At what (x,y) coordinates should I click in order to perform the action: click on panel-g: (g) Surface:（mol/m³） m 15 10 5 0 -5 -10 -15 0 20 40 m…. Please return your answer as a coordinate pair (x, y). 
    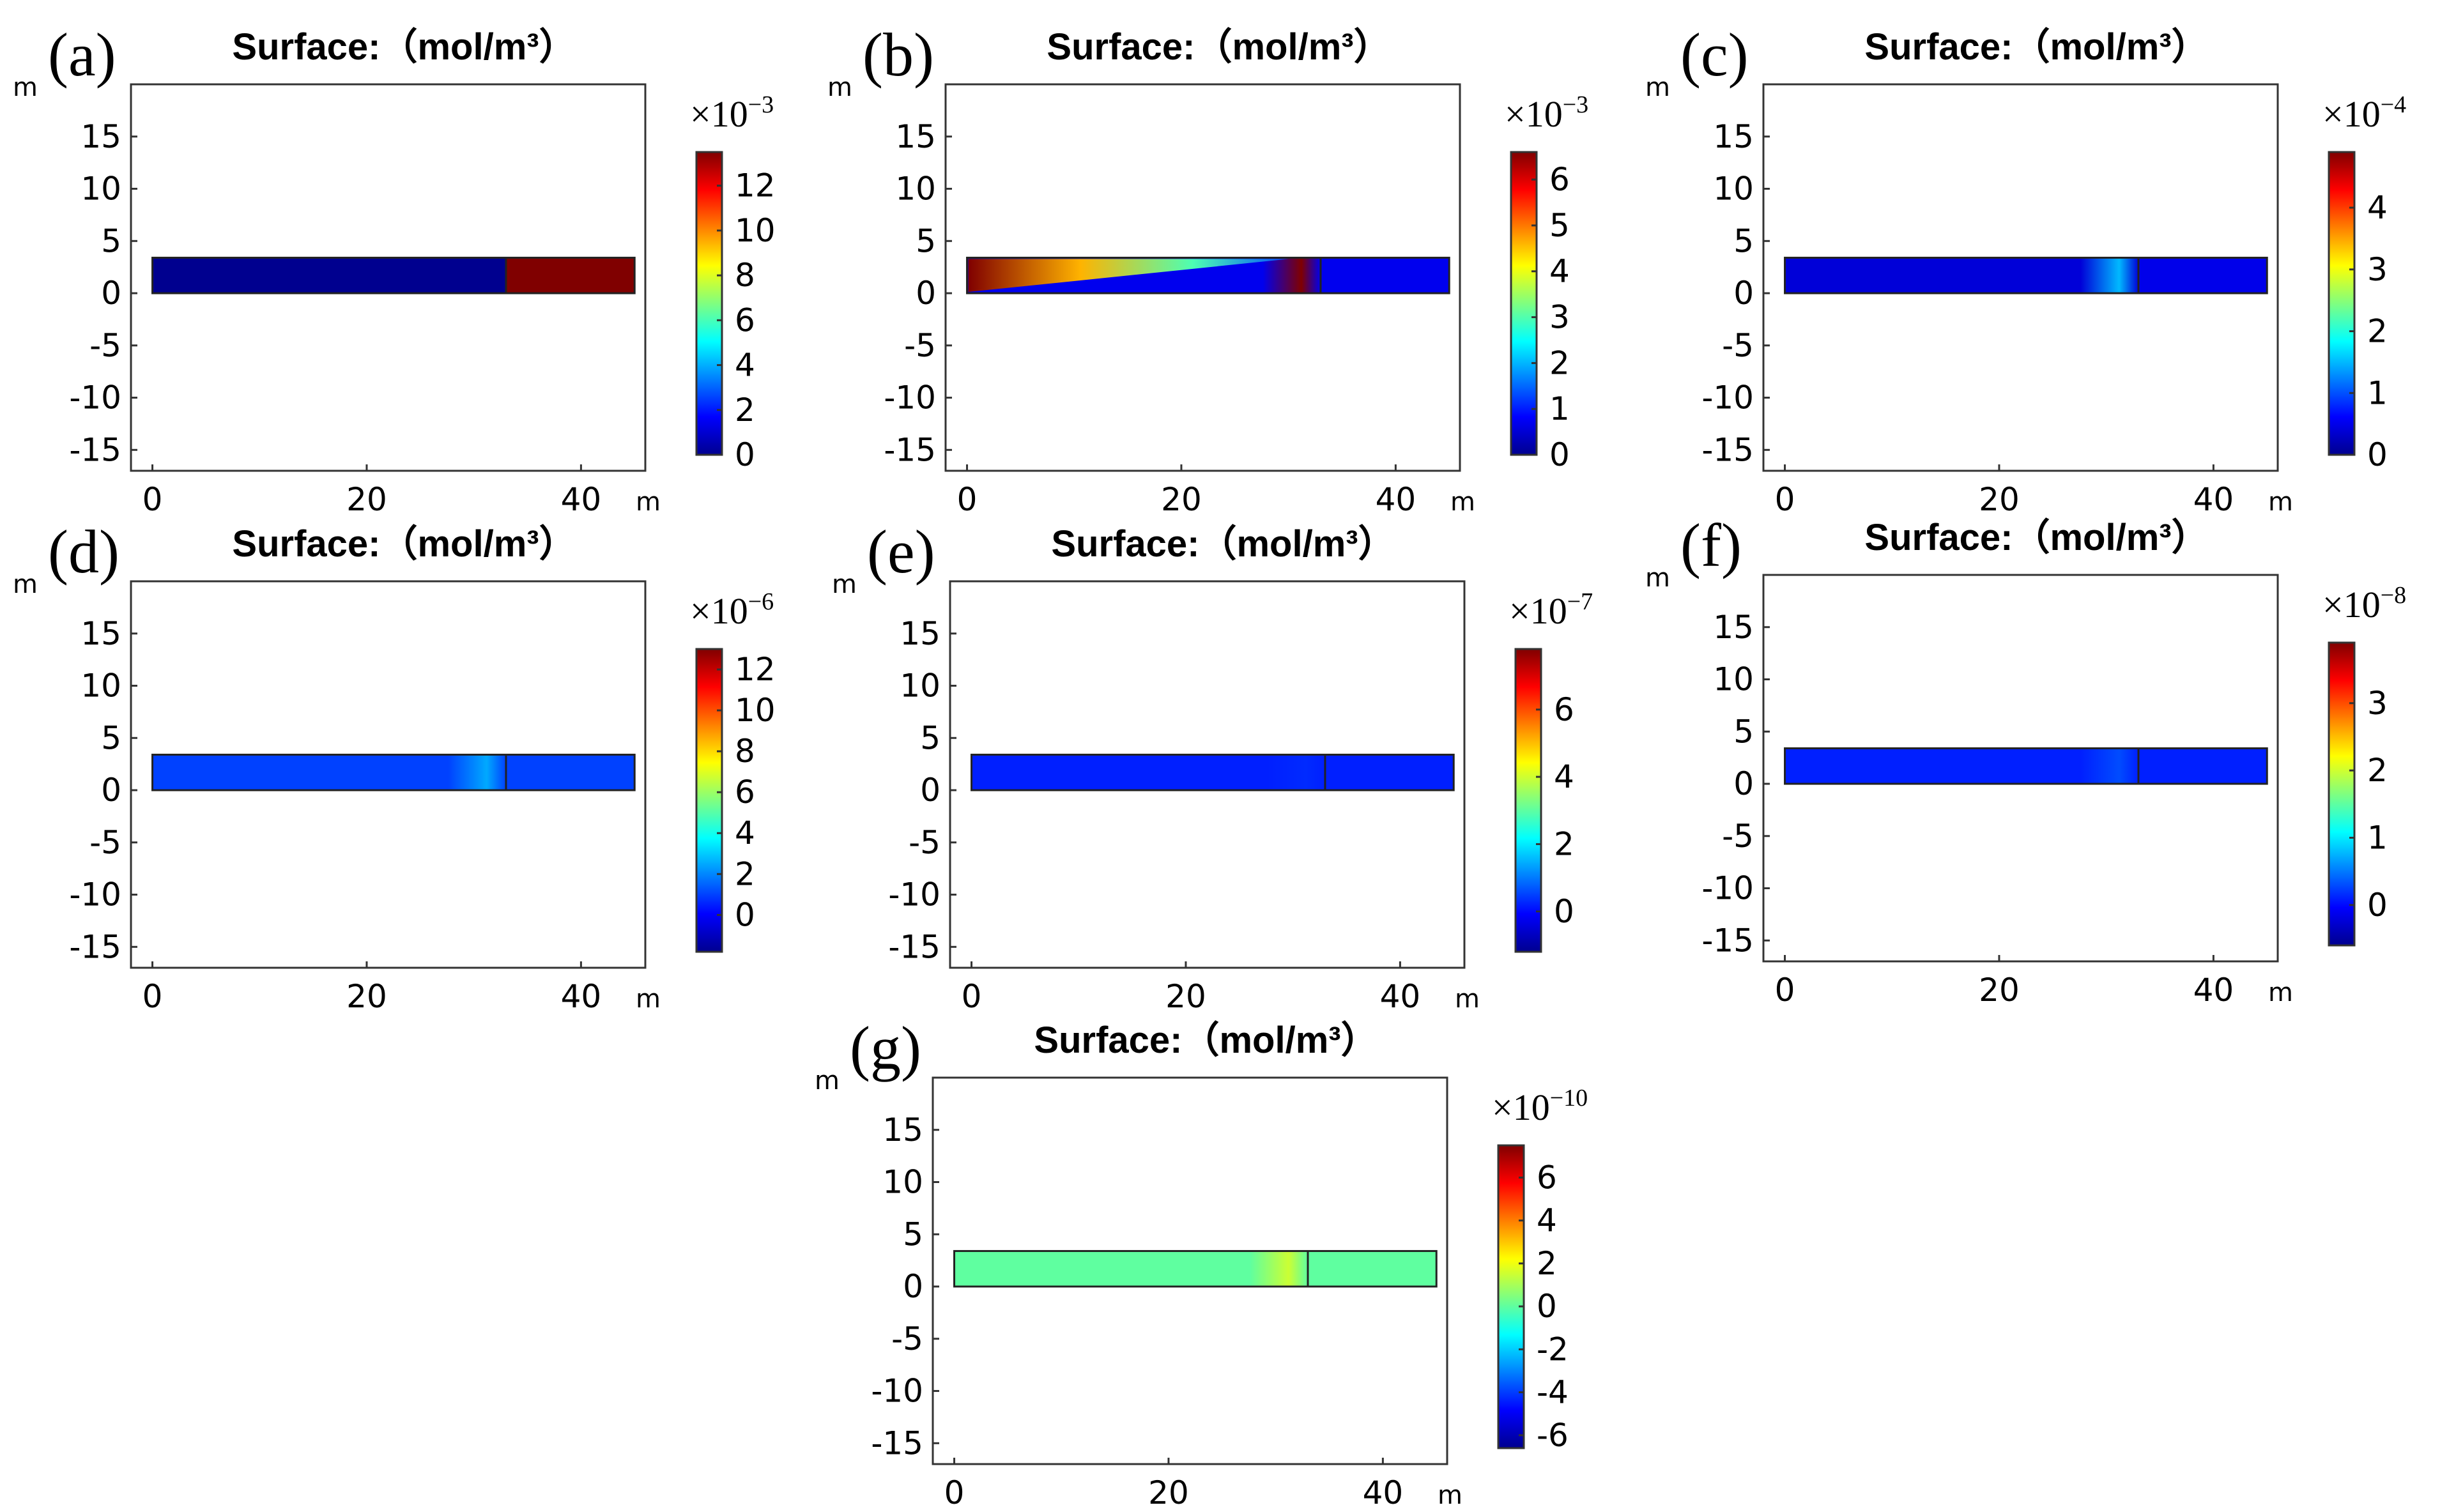
    Looking at the image, I should click on (1201, 1262).